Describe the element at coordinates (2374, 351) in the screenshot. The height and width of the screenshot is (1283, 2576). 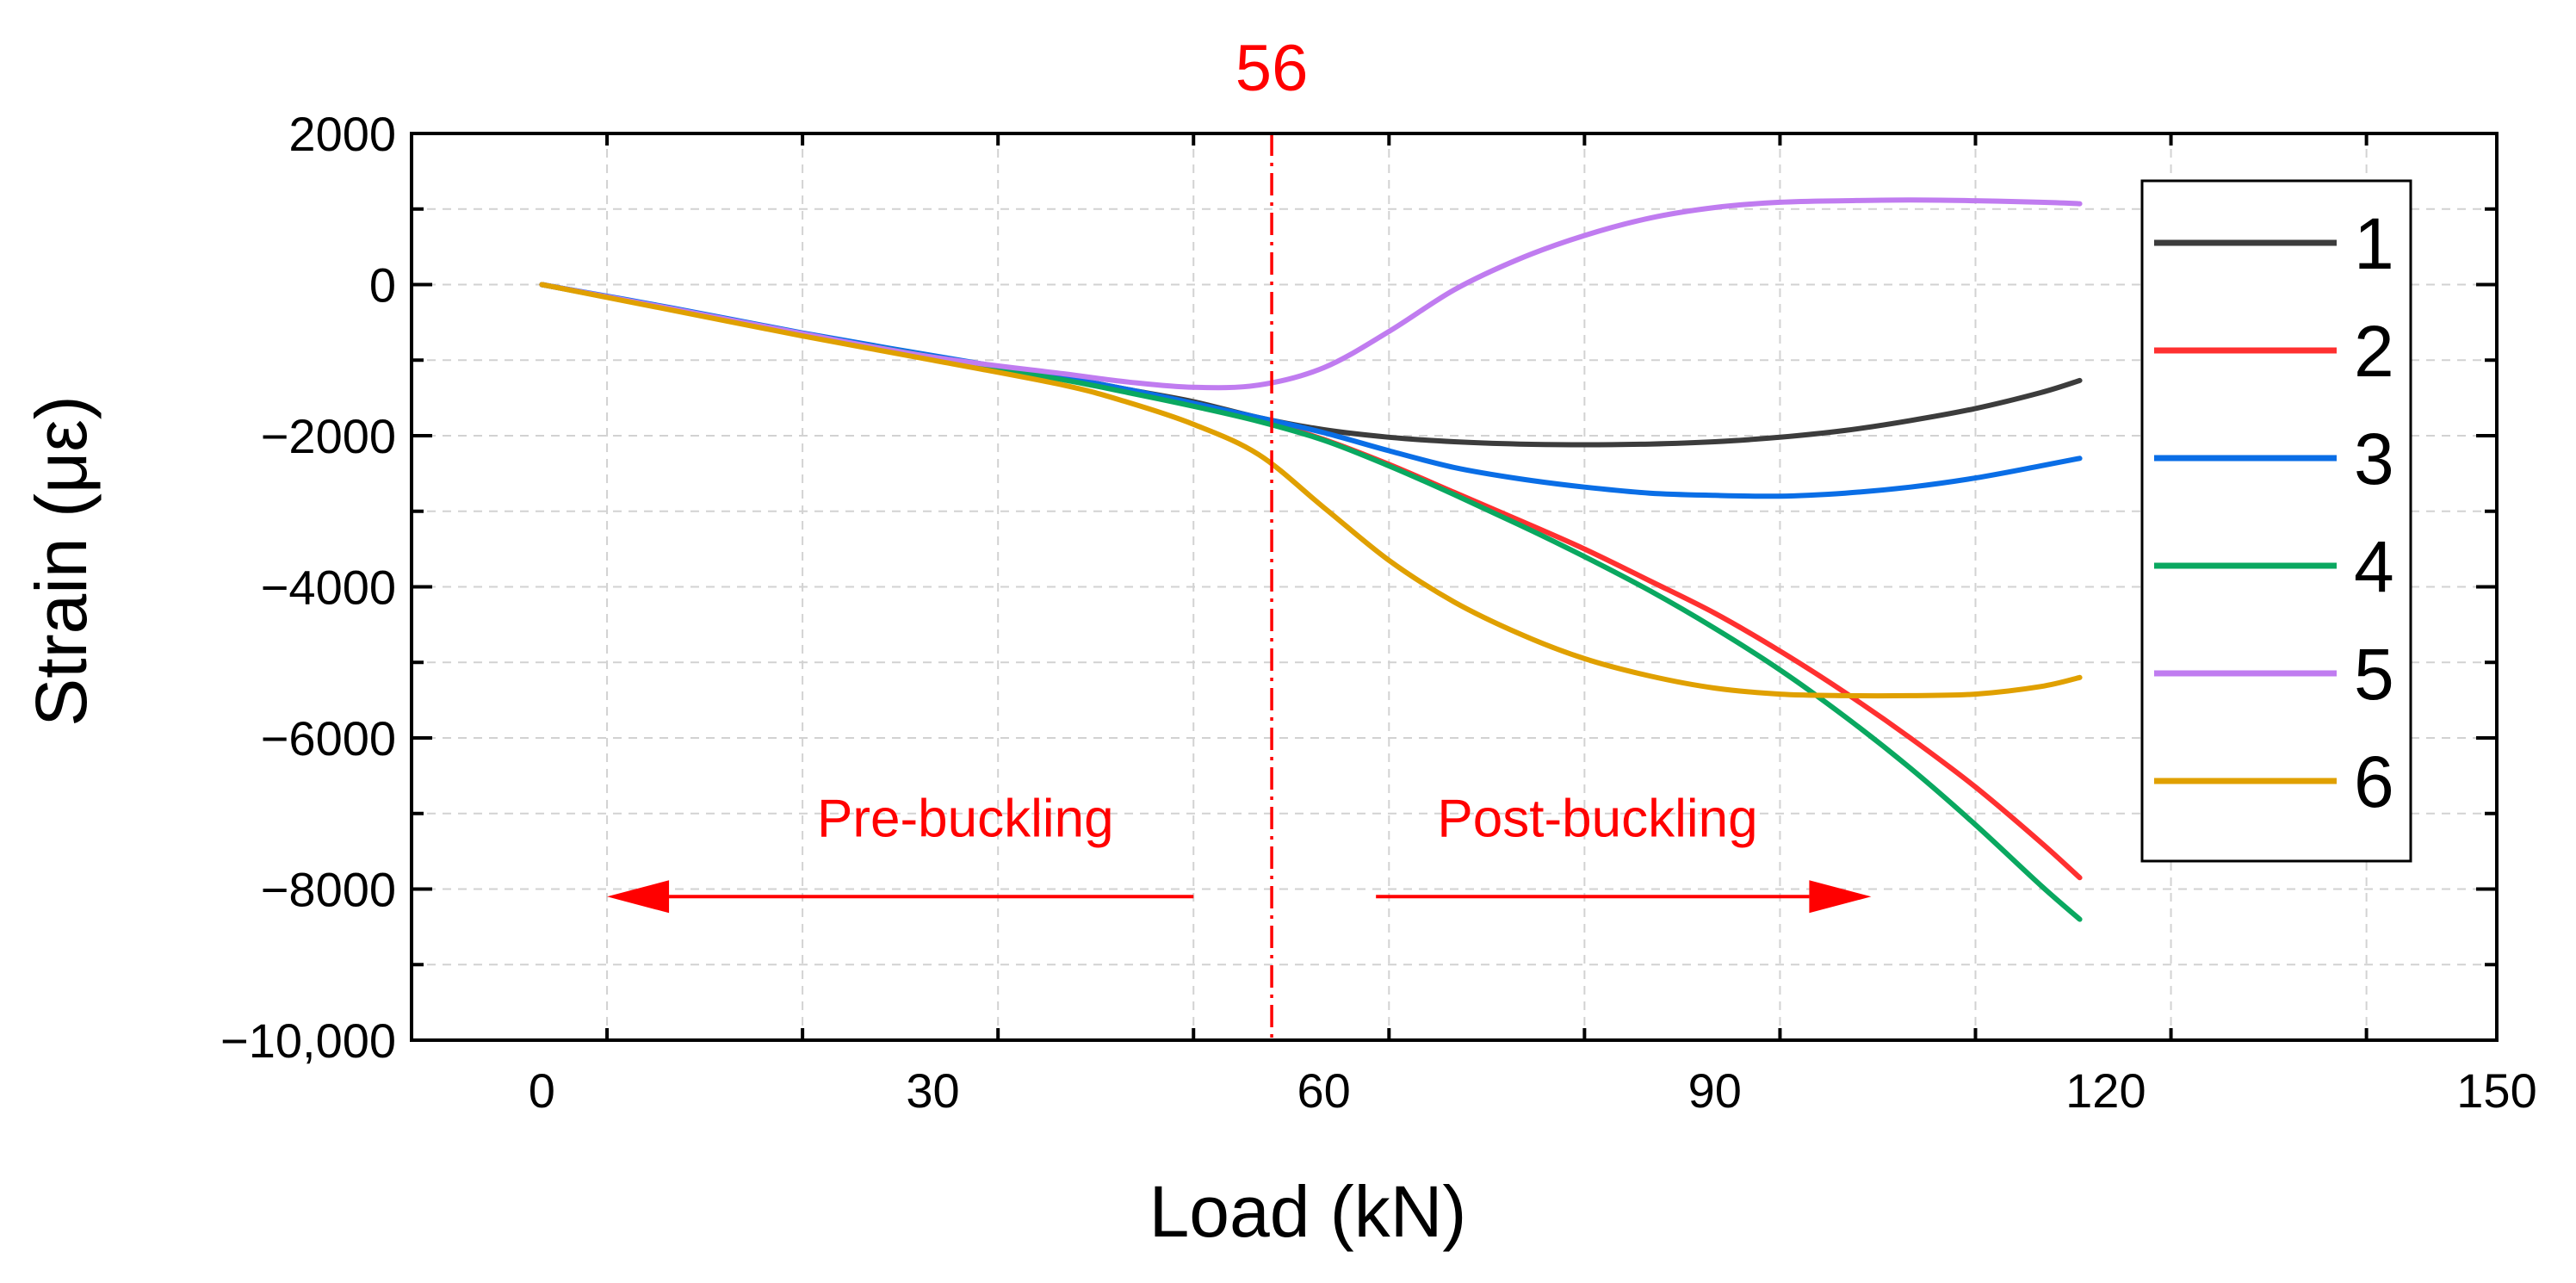
I see `legend-label-2: 2` at that location.